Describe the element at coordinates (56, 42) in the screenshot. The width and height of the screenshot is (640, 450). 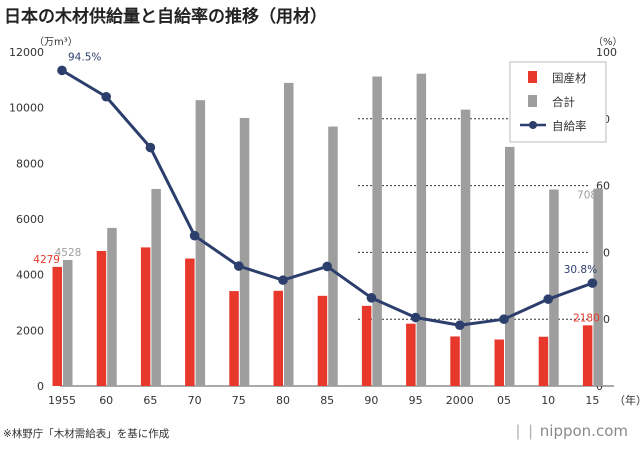
I see `left-axis-unit: （万m³）` at that location.